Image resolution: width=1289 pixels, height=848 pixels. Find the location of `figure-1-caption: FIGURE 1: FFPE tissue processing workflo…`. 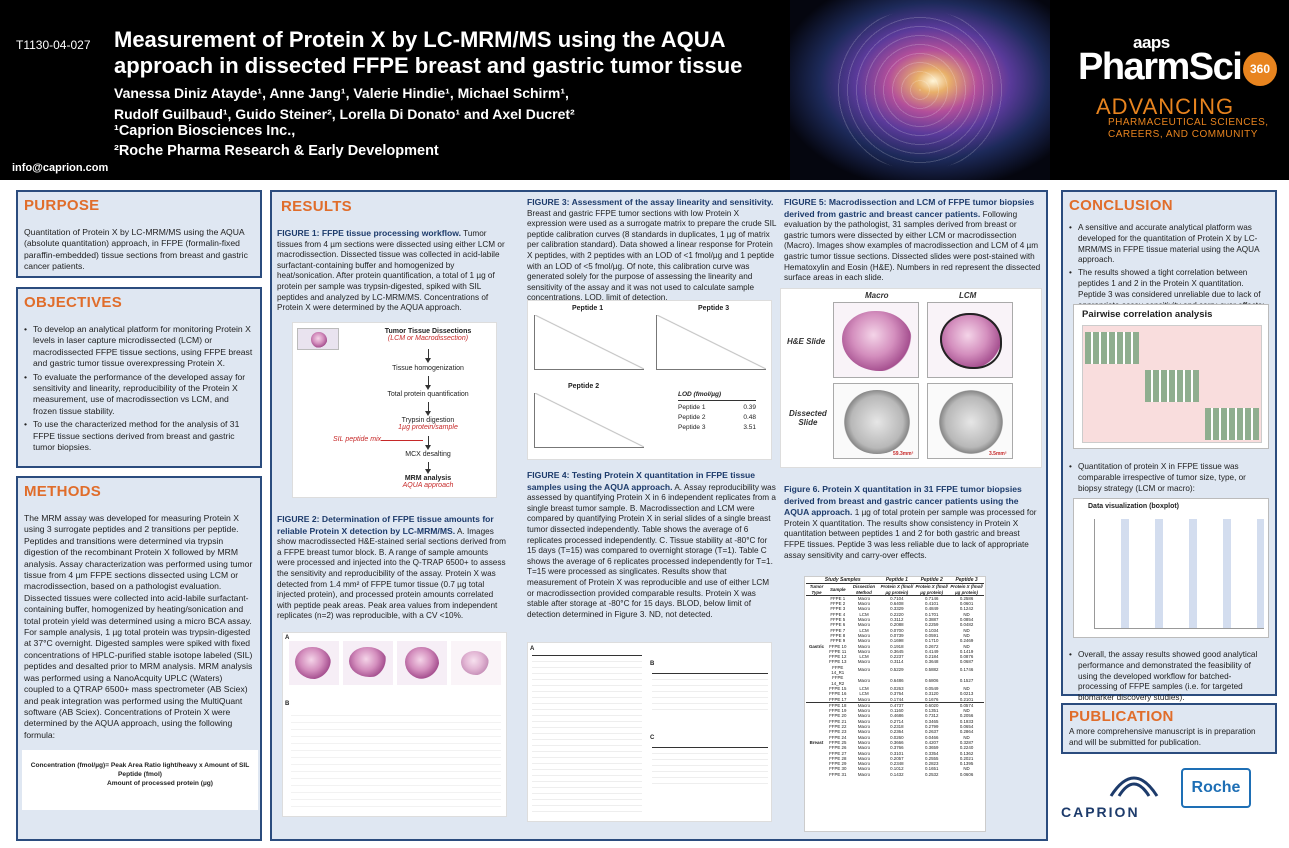

figure-1-caption: FIGURE 1: FFPE tissue processing workflo… is located at coordinates (392, 271).